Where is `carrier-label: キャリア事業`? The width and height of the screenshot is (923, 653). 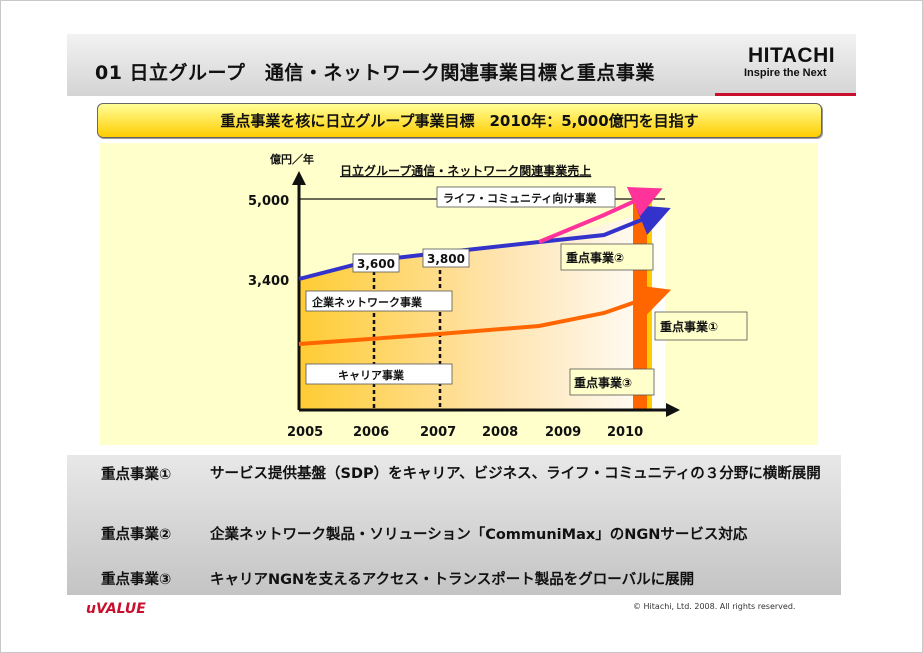
carrier-label: キャリア事業 is located at coordinates (371, 375).